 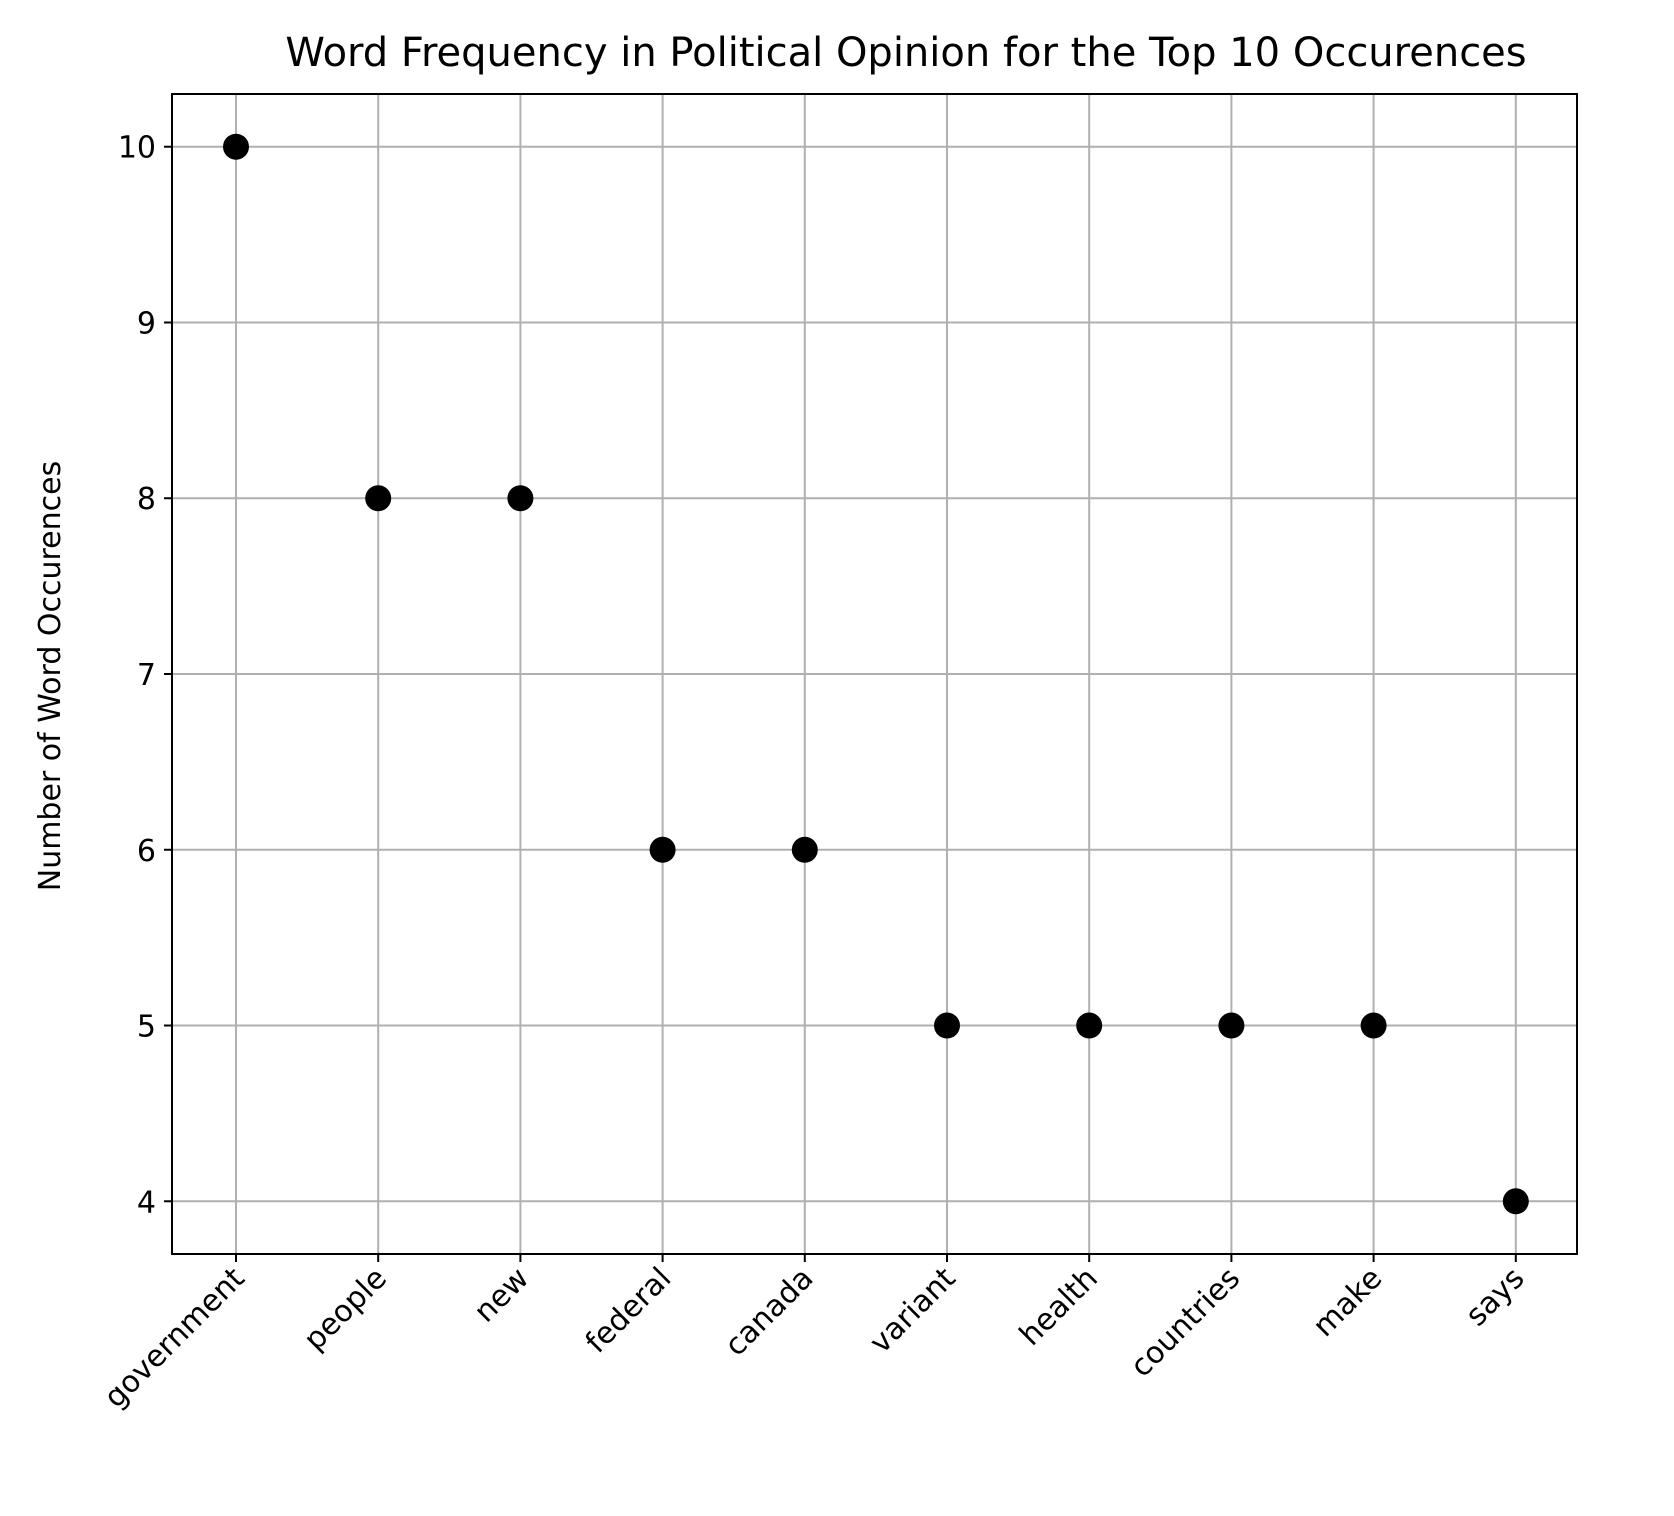 What do you see at coordinates (1185, 1322) in the screenshot?
I see `x-tick-label: countries` at bounding box center [1185, 1322].